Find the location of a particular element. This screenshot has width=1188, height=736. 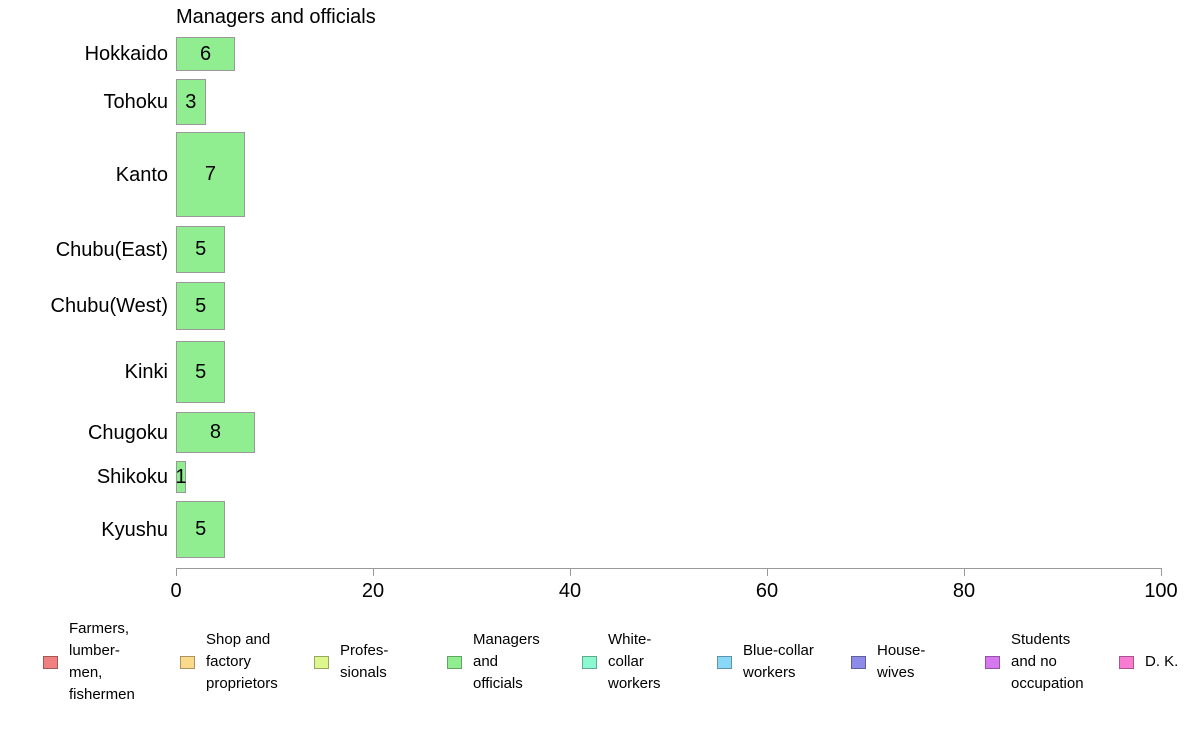

category-label: Tohoku is located at coordinates (136, 102).